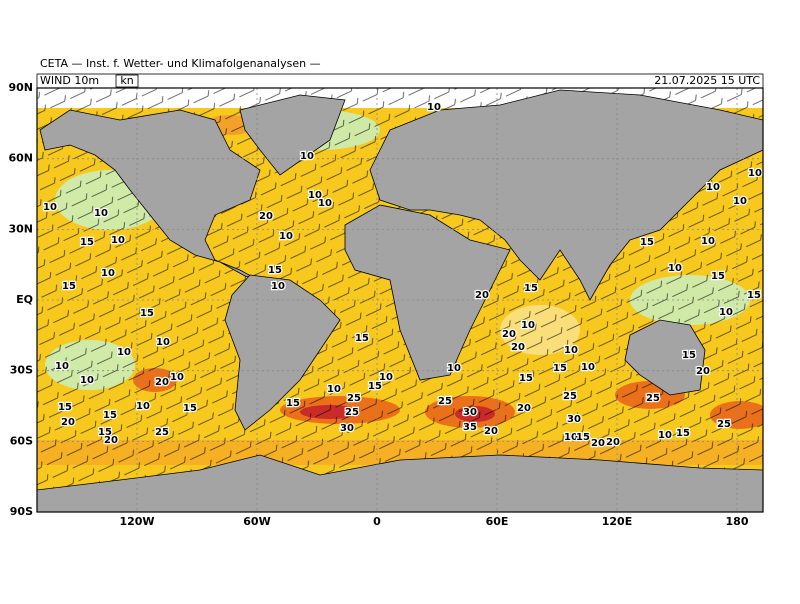 The height and width of the screenshot is (604, 800). What do you see at coordinates (617, 521) in the screenshot?
I see `lon-label: 120E` at bounding box center [617, 521].